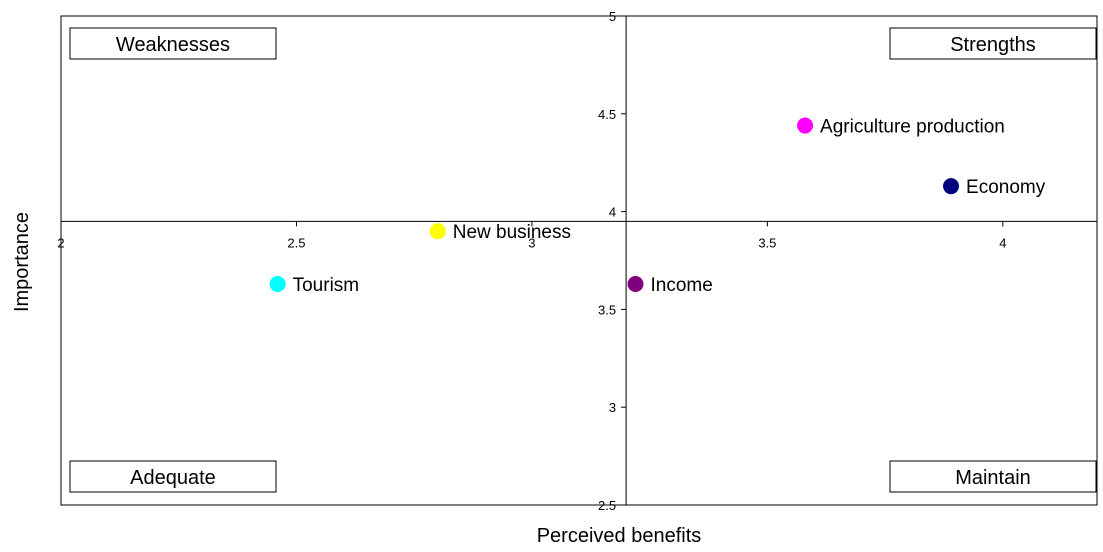  What do you see at coordinates (60, 242) in the screenshot?
I see `x-tick-label: 2` at bounding box center [60, 242].